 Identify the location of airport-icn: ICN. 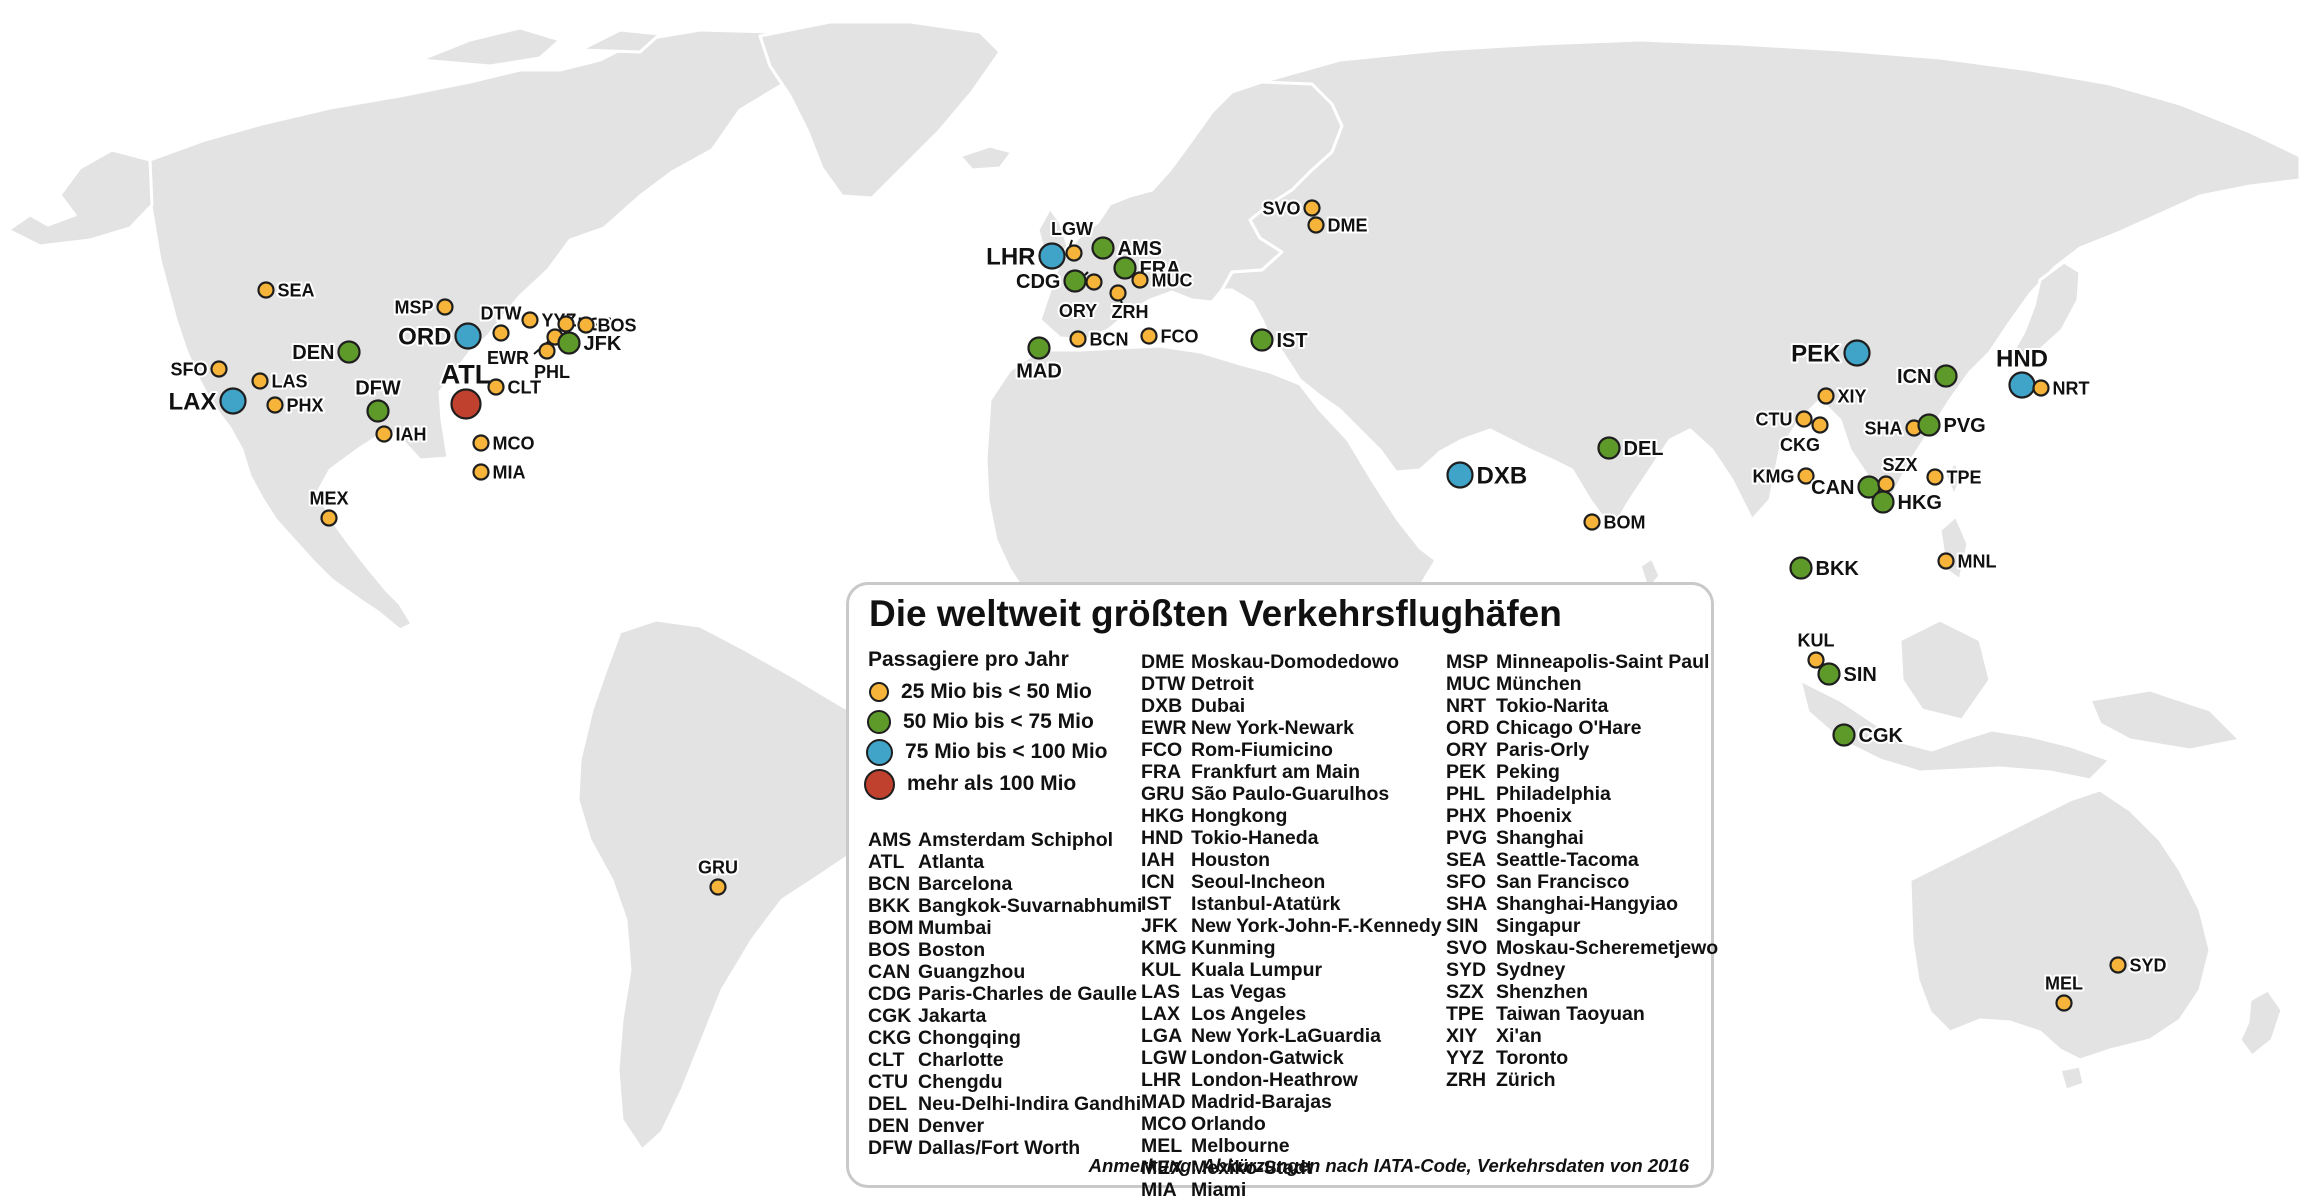
(1926, 377).